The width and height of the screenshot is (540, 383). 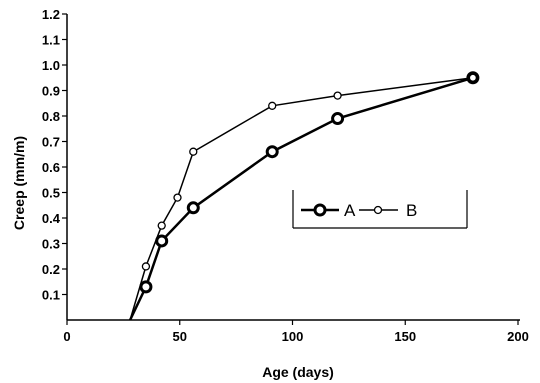 I want to click on y-tick-label: 1.1, so click(x=51, y=40).